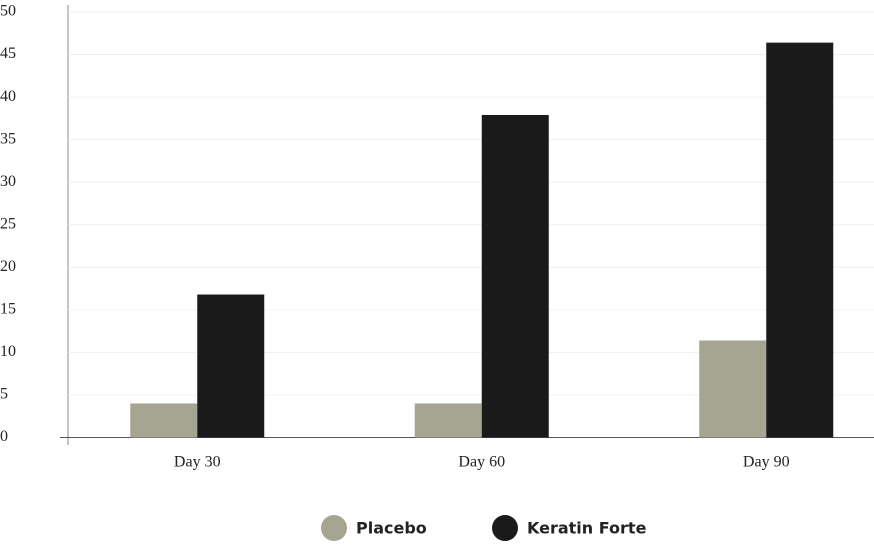 This screenshot has height=545, width=874. I want to click on y-tick-label: 50, so click(8, 11).